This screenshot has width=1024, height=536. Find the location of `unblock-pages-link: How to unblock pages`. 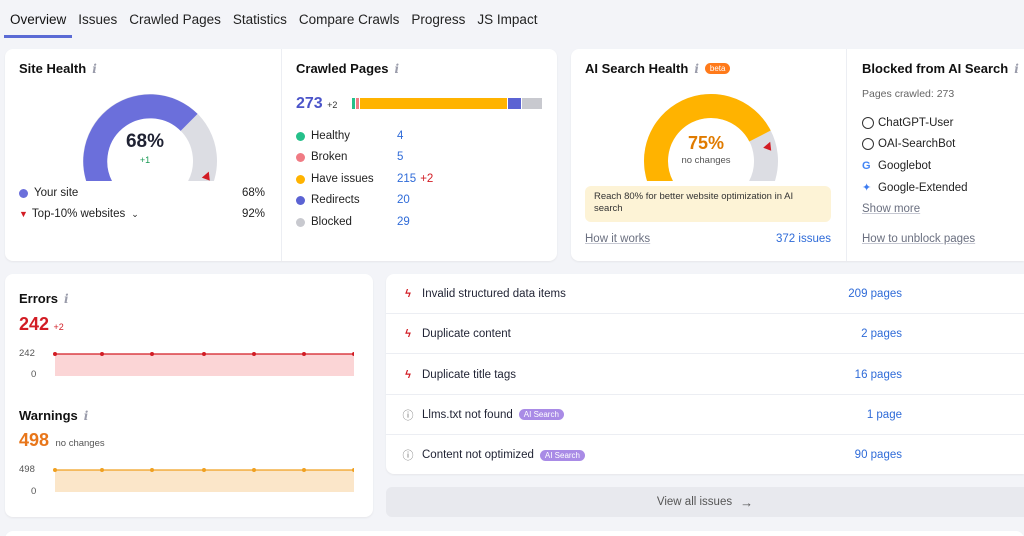

unblock-pages-link: How to unblock pages is located at coordinates (919, 239).